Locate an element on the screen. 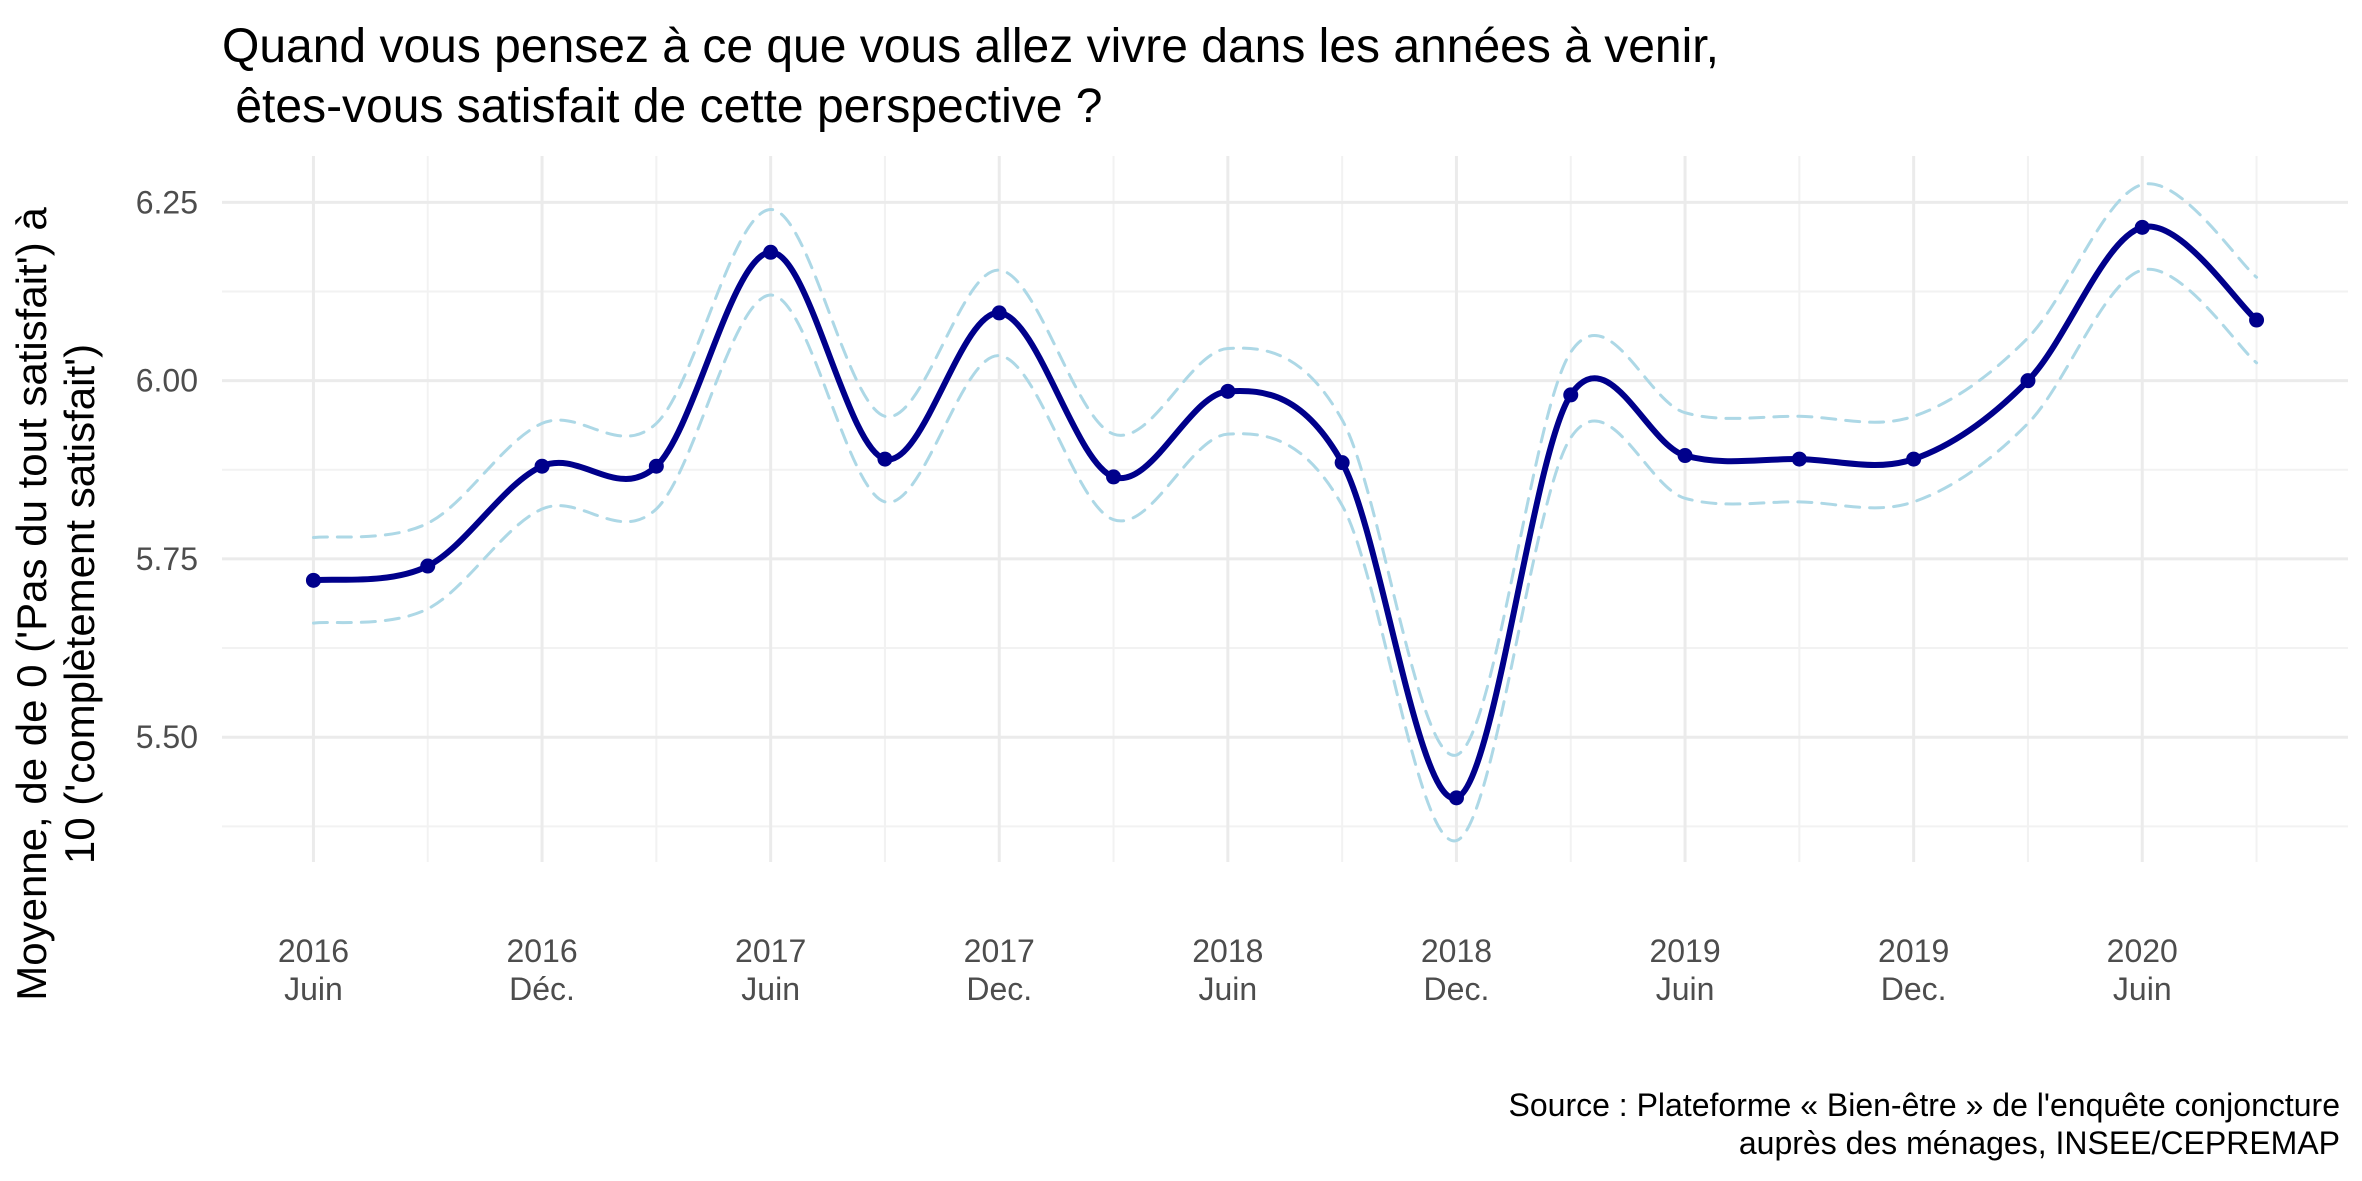  y-tick-label: 6.25 is located at coordinates (167, 202).